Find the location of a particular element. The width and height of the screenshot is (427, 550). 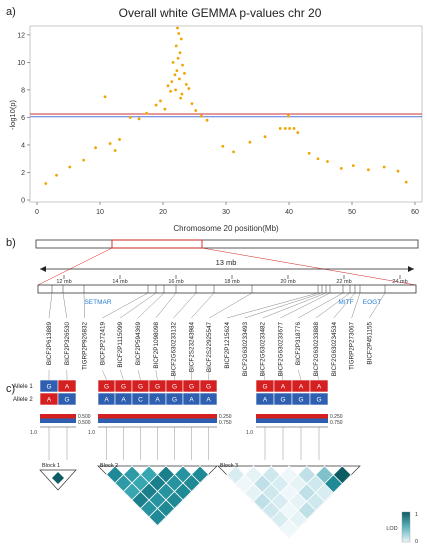

allele2-value: C is located at coordinates (140, 400).